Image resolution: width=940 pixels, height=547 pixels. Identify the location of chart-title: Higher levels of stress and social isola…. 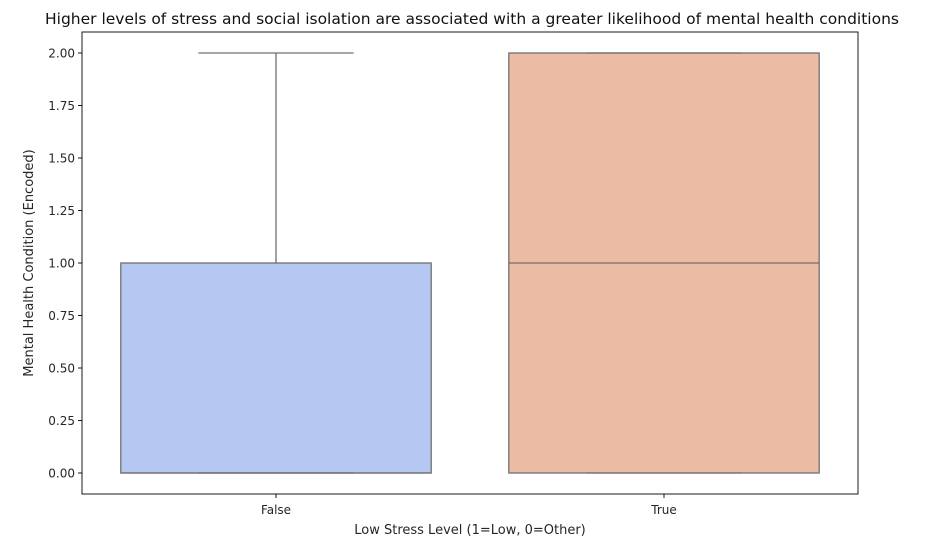
(472, 19).